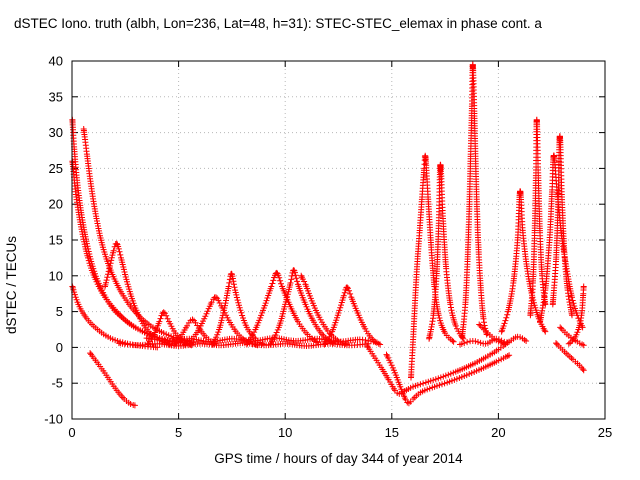  Describe the element at coordinates (285, 432) in the screenshot. I see `x-tick-label: 10` at that location.